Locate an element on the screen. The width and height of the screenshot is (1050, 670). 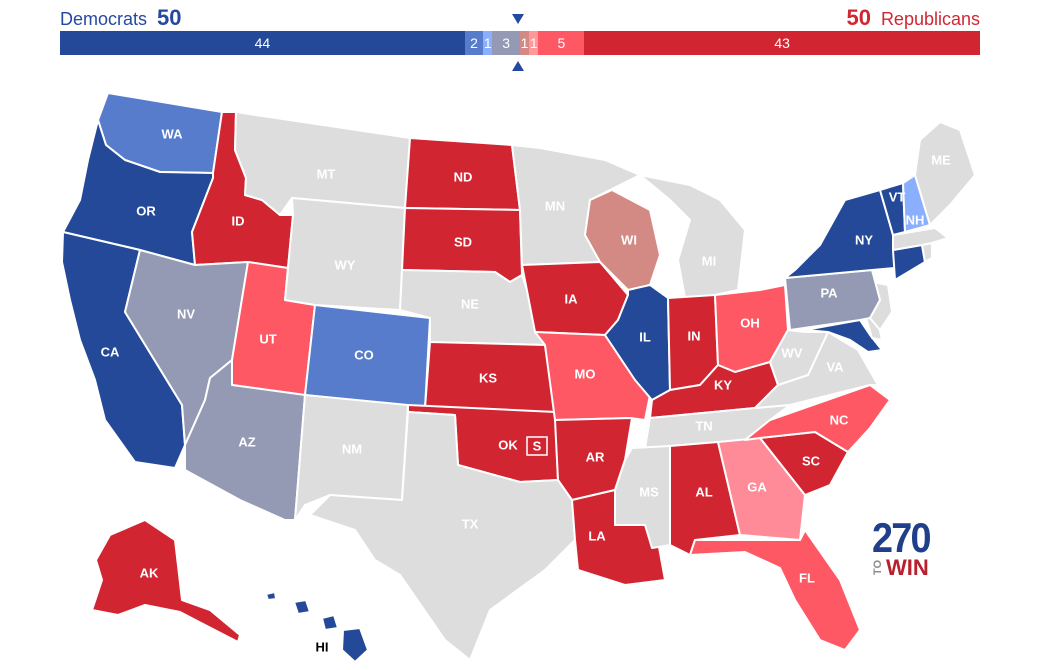
state-nc is located at coordinates (817, 418).